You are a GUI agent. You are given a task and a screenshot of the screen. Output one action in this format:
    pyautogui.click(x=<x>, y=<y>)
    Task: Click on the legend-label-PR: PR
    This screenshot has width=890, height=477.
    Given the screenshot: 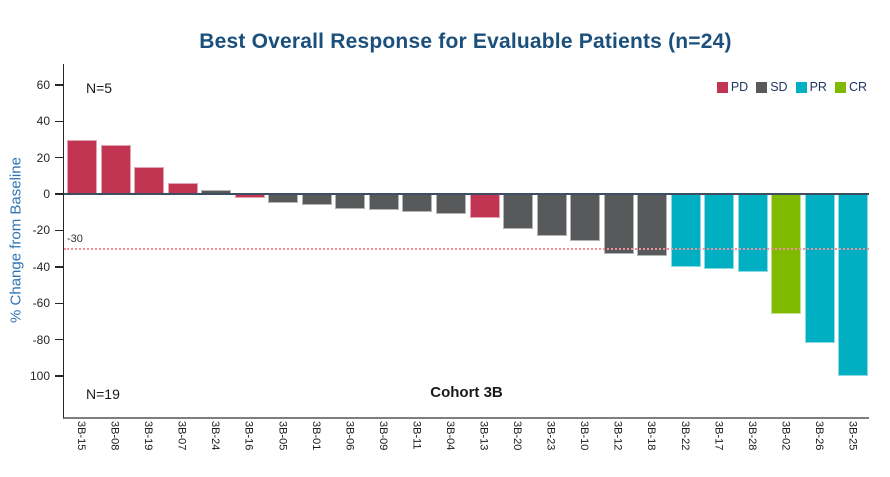 What is the action you would take?
    pyautogui.click(x=818, y=87)
    